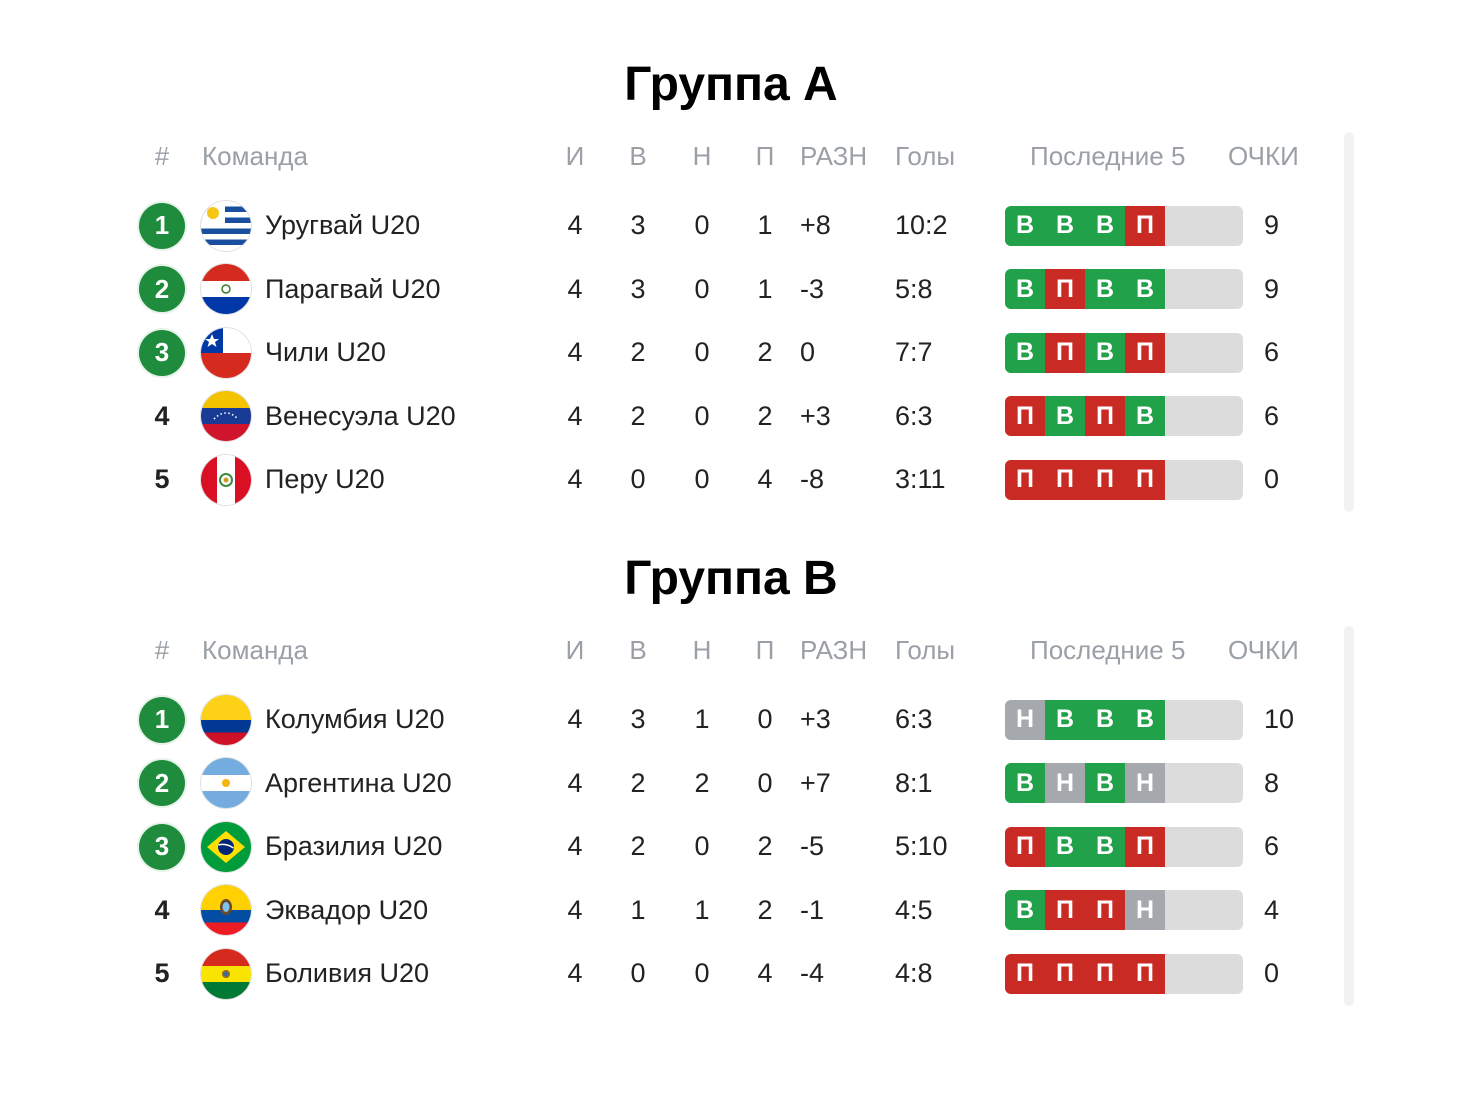 This screenshot has height=1095, width=1460. What do you see at coordinates (730, 847) in the screenshot?
I see `table-row: 3 Бразилия U20 4 2 0 2 -5 5:10 П В В П 6` at bounding box center [730, 847].